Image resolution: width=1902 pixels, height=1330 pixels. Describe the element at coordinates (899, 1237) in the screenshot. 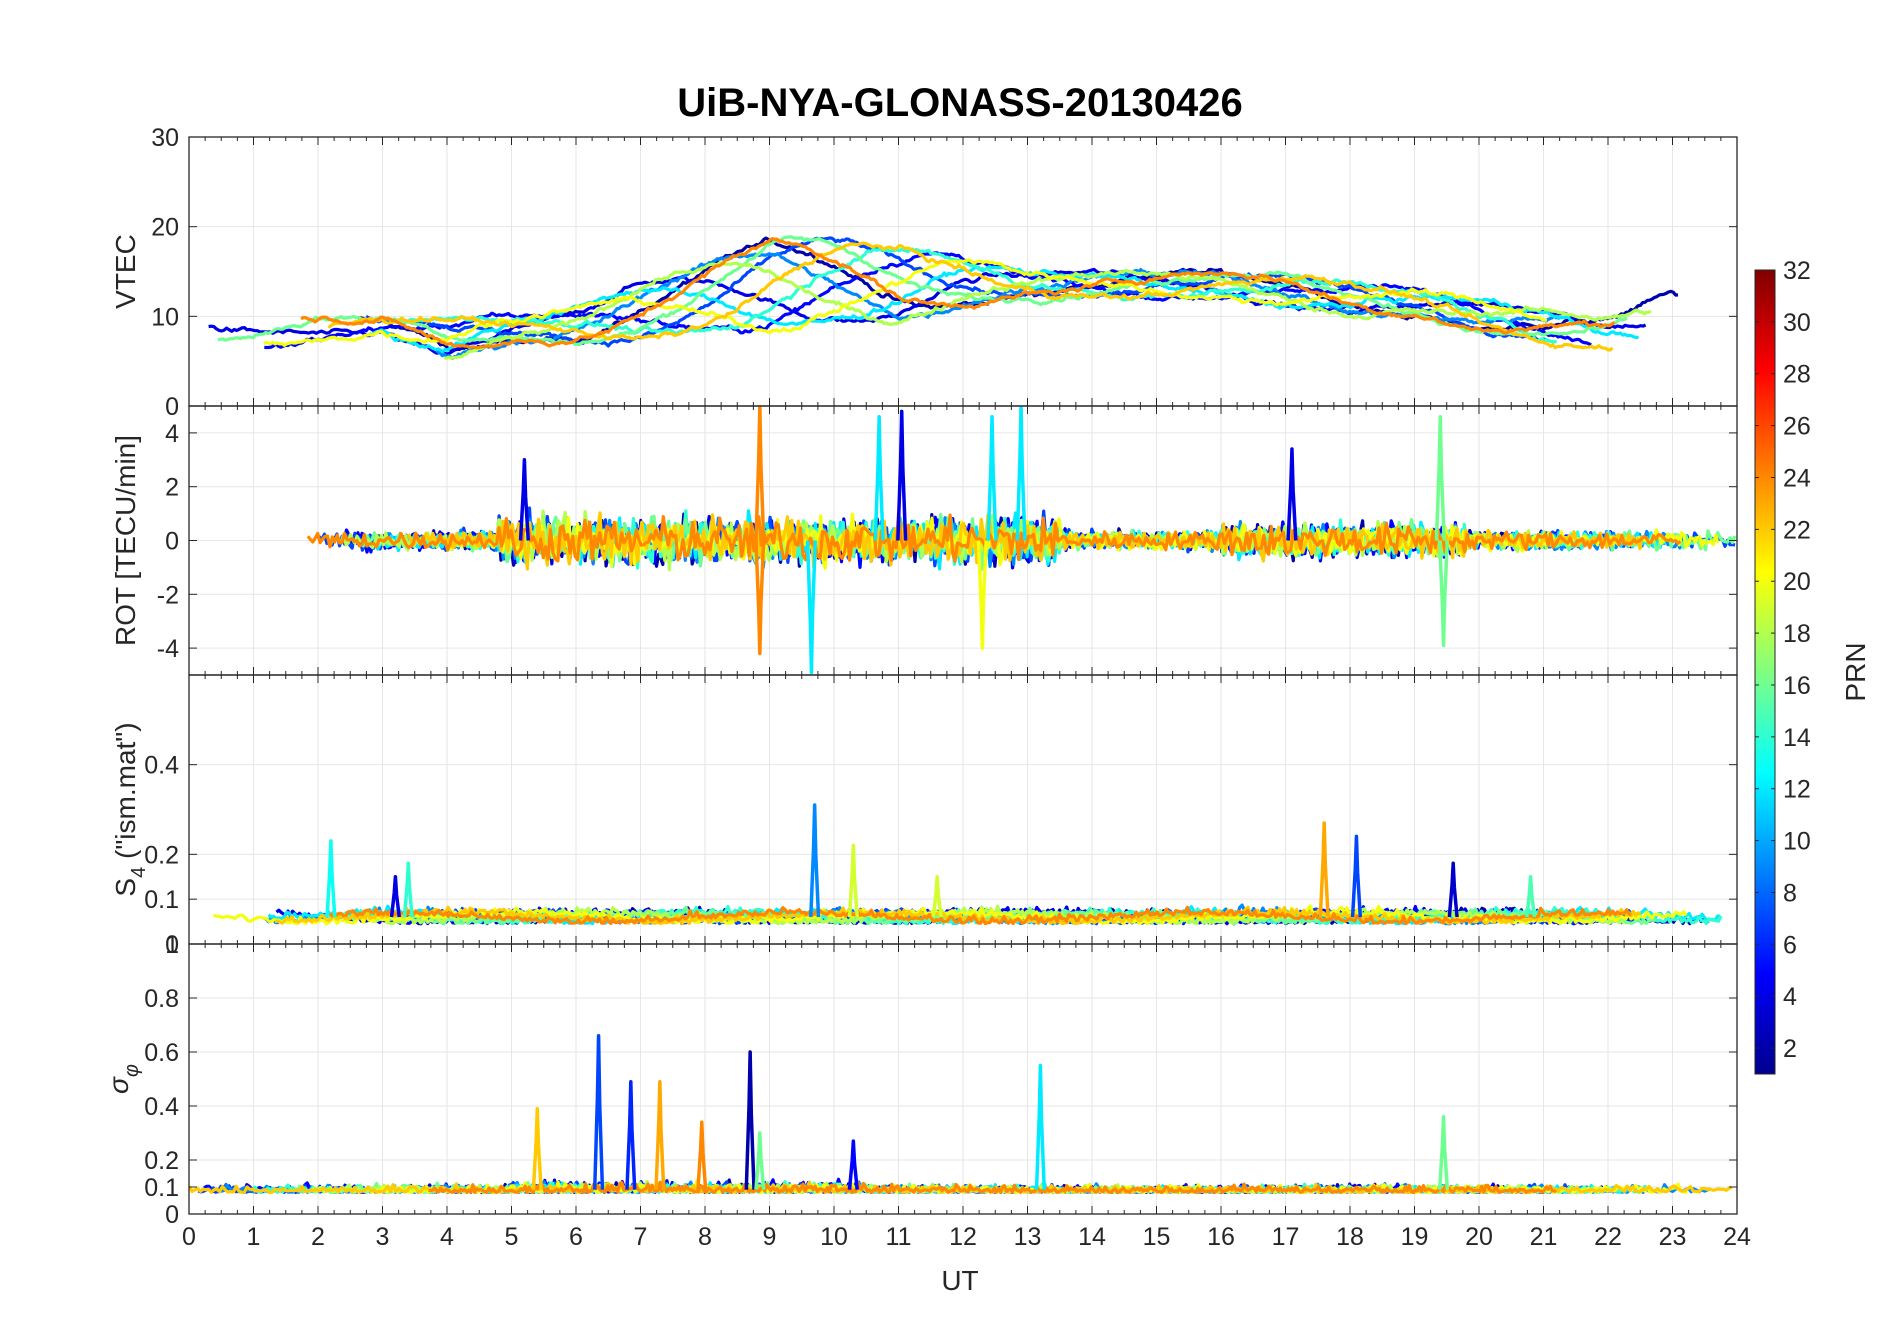

I see `x-tick-label: 11` at that location.